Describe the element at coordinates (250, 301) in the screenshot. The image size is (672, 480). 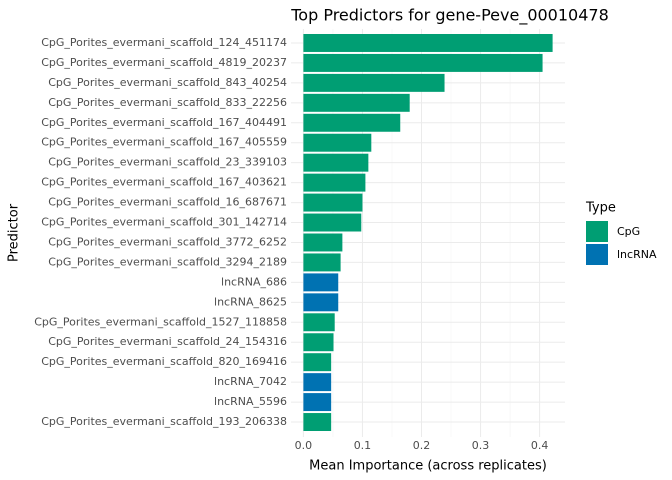
I see `y-tick-label: lncRNA_8625` at that location.